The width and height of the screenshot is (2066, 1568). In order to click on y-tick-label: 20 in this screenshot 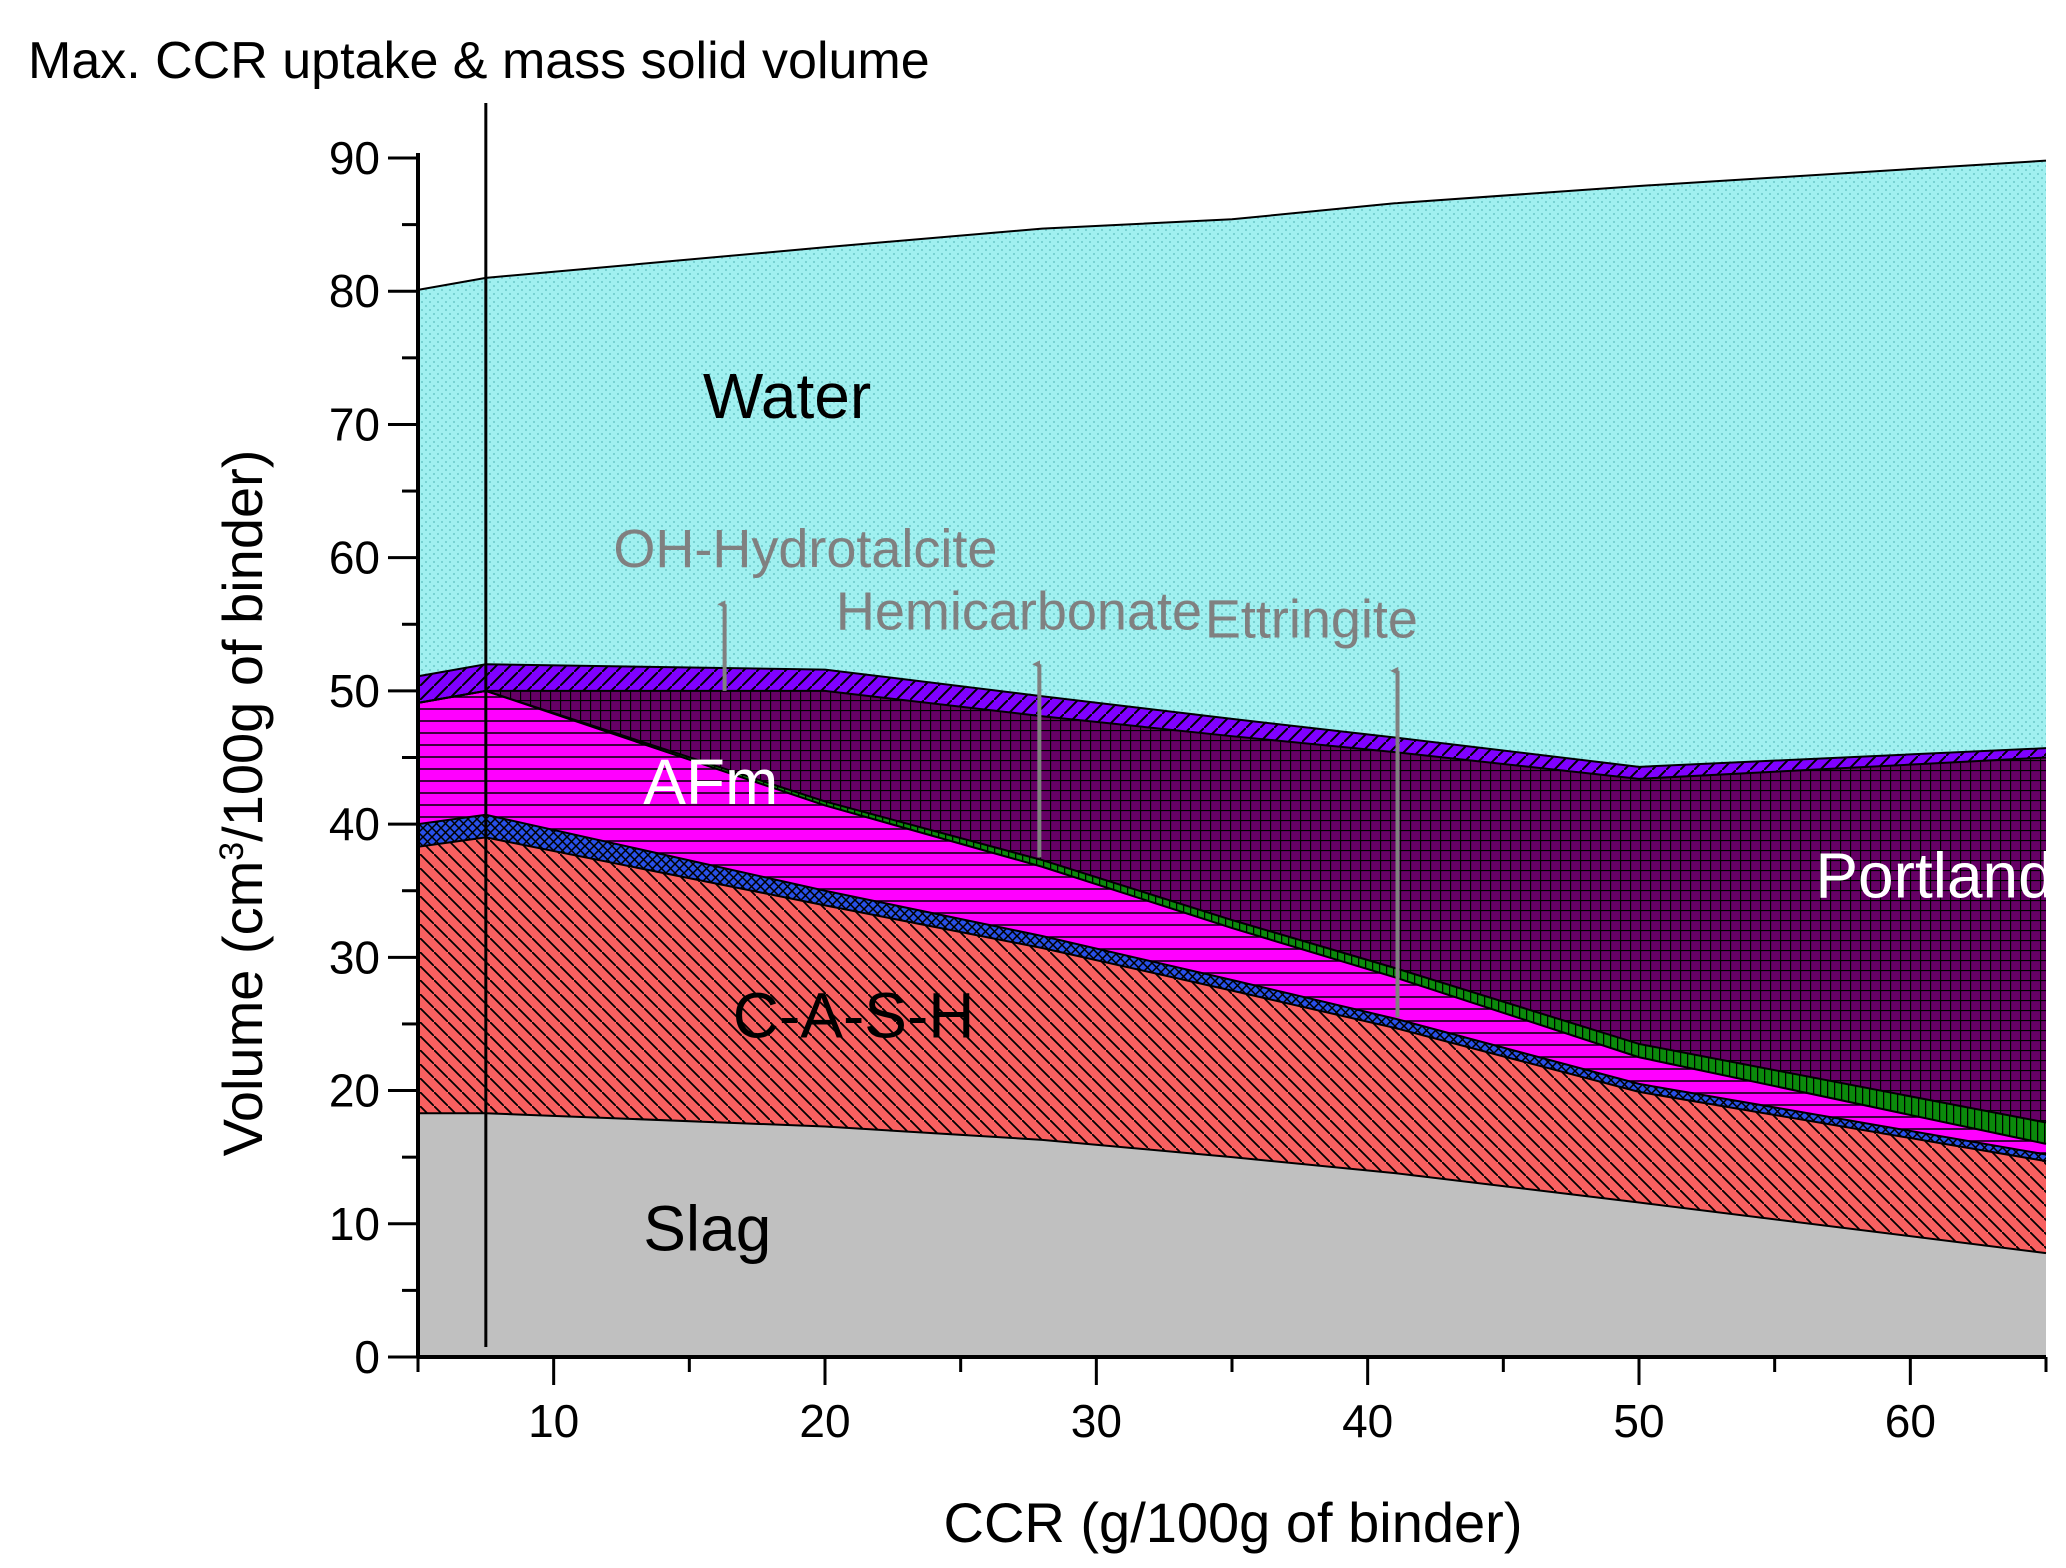, I will do `click(354, 1091)`.